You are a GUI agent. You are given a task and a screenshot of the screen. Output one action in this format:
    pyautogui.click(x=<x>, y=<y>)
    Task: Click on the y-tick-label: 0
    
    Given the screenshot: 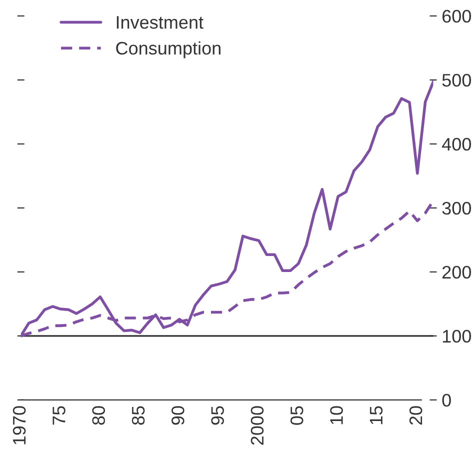 What is the action you would take?
    pyautogui.click(x=446, y=400)
    